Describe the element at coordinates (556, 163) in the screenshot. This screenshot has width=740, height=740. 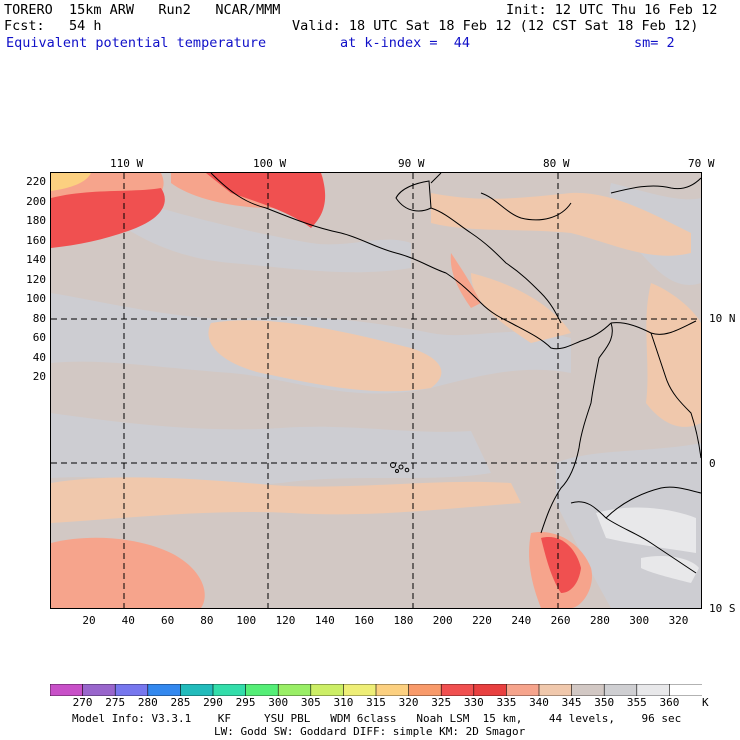
I see `longitude-label: 80 W` at that location.